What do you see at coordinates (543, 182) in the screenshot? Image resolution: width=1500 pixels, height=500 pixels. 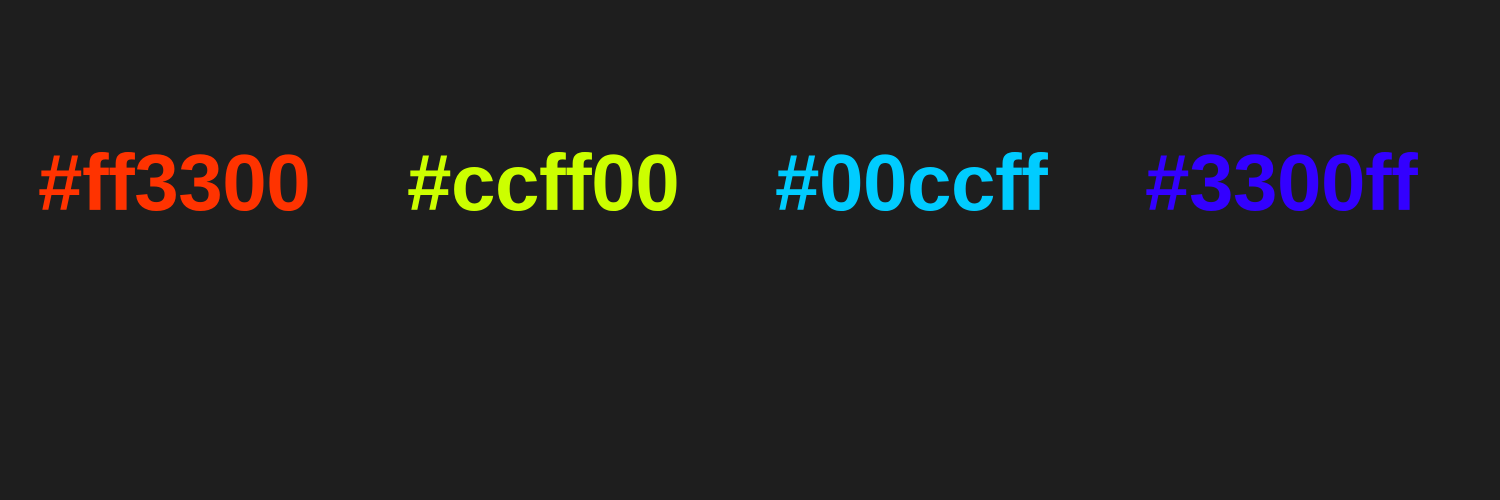 I see `color-code-label-lime: #ccff00` at bounding box center [543, 182].